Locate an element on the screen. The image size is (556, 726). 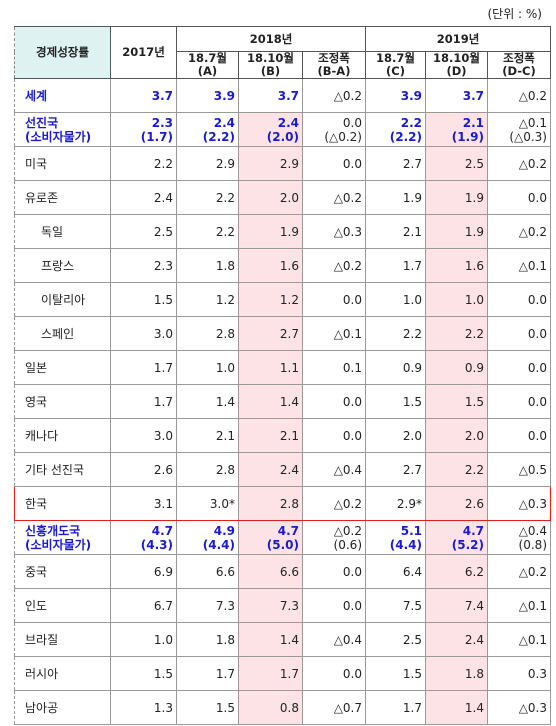
table-row: 세계 3.7 3.9 3.7 △0.2 3.9 3.7 △0.2 is located at coordinates (282, 95).